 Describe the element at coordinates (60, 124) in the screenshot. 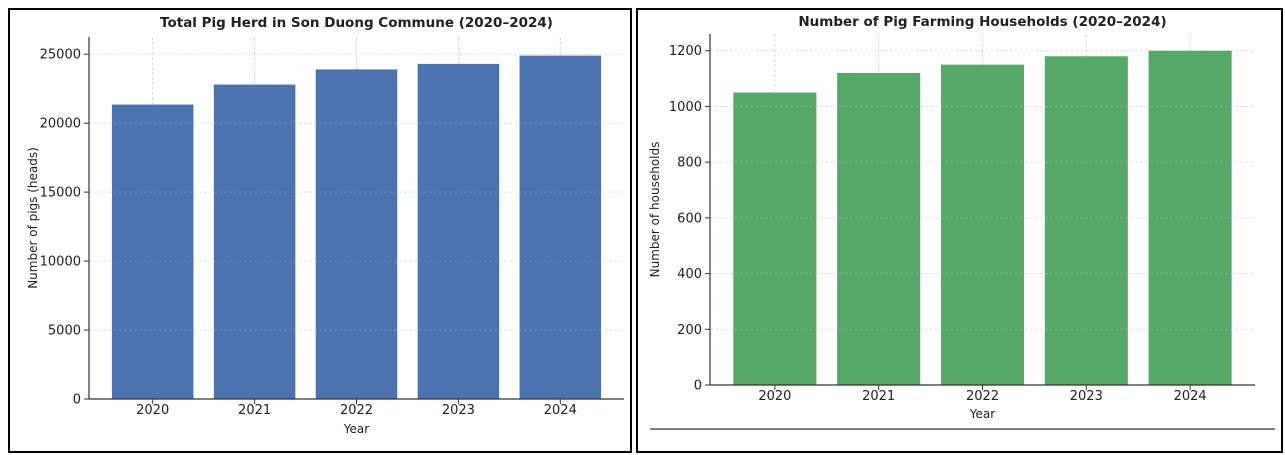

I see `y-tick-label: 20000` at that location.